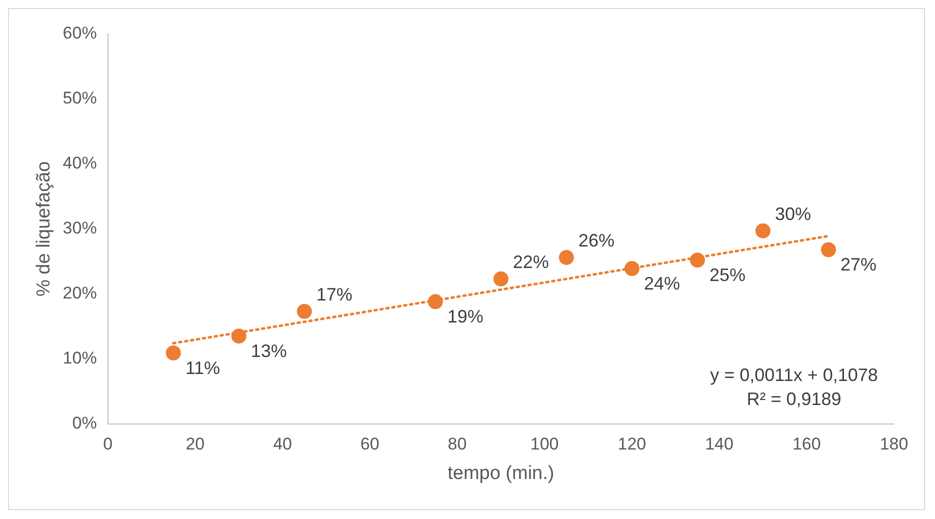 Image resolution: width=935 pixels, height=519 pixels. I want to click on data-label: 13%, so click(268, 351).